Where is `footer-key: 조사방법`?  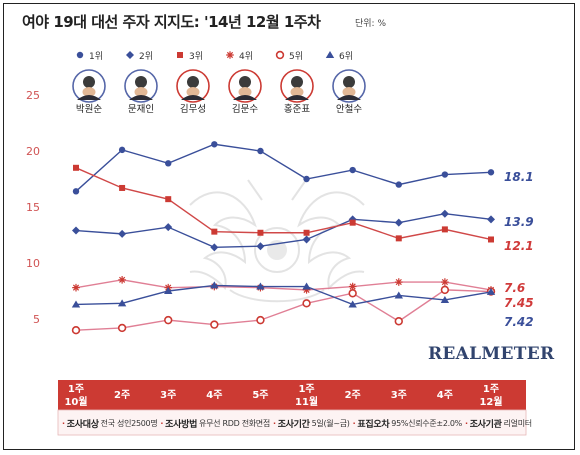 footer-key: 조사방법 is located at coordinates (181, 424).